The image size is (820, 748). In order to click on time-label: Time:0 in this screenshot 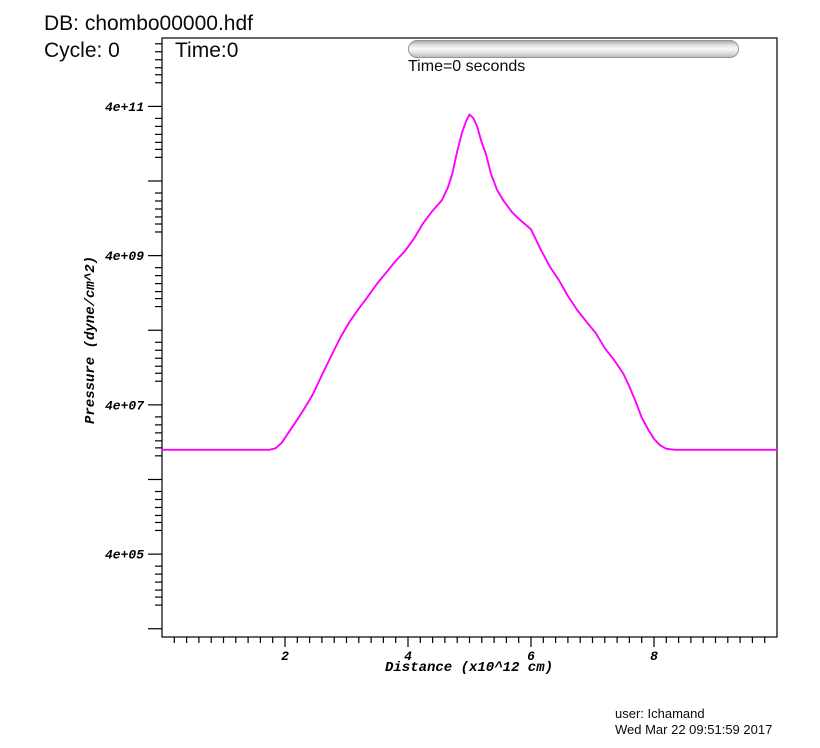, I will do `click(207, 50)`.